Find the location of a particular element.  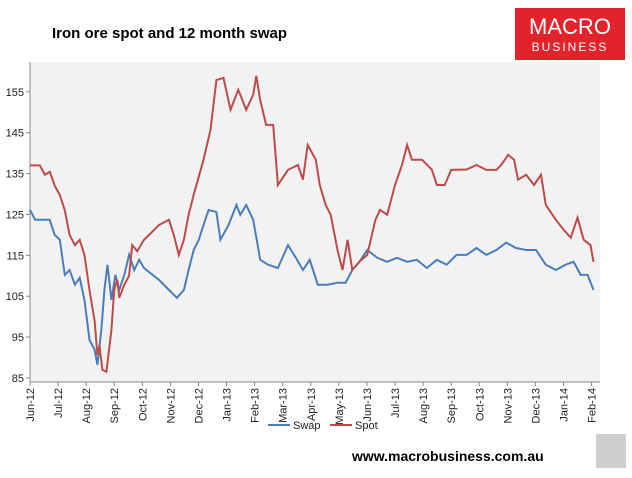

legend-label: Swap is located at coordinates (307, 426).